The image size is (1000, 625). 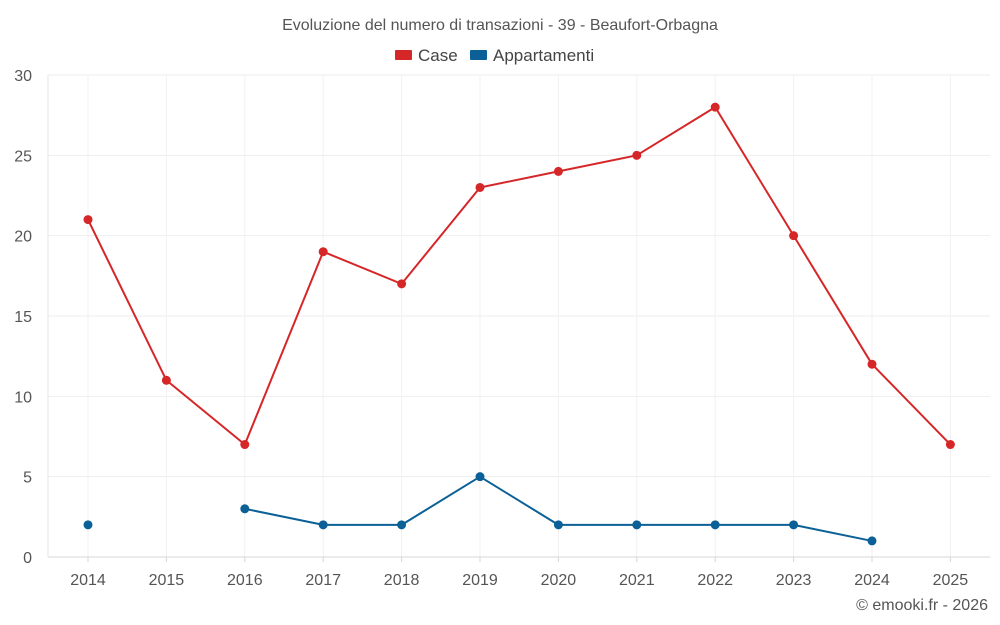 What do you see at coordinates (559, 580) in the screenshot?
I see `x-tick-label: 2020` at bounding box center [559, 580].